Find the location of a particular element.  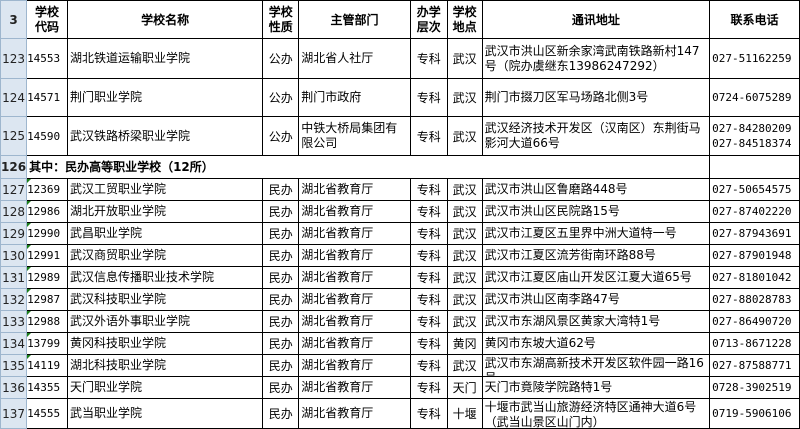

school-name-cell: 武汉商贸职业学院 is located at coordinates (165, 255).